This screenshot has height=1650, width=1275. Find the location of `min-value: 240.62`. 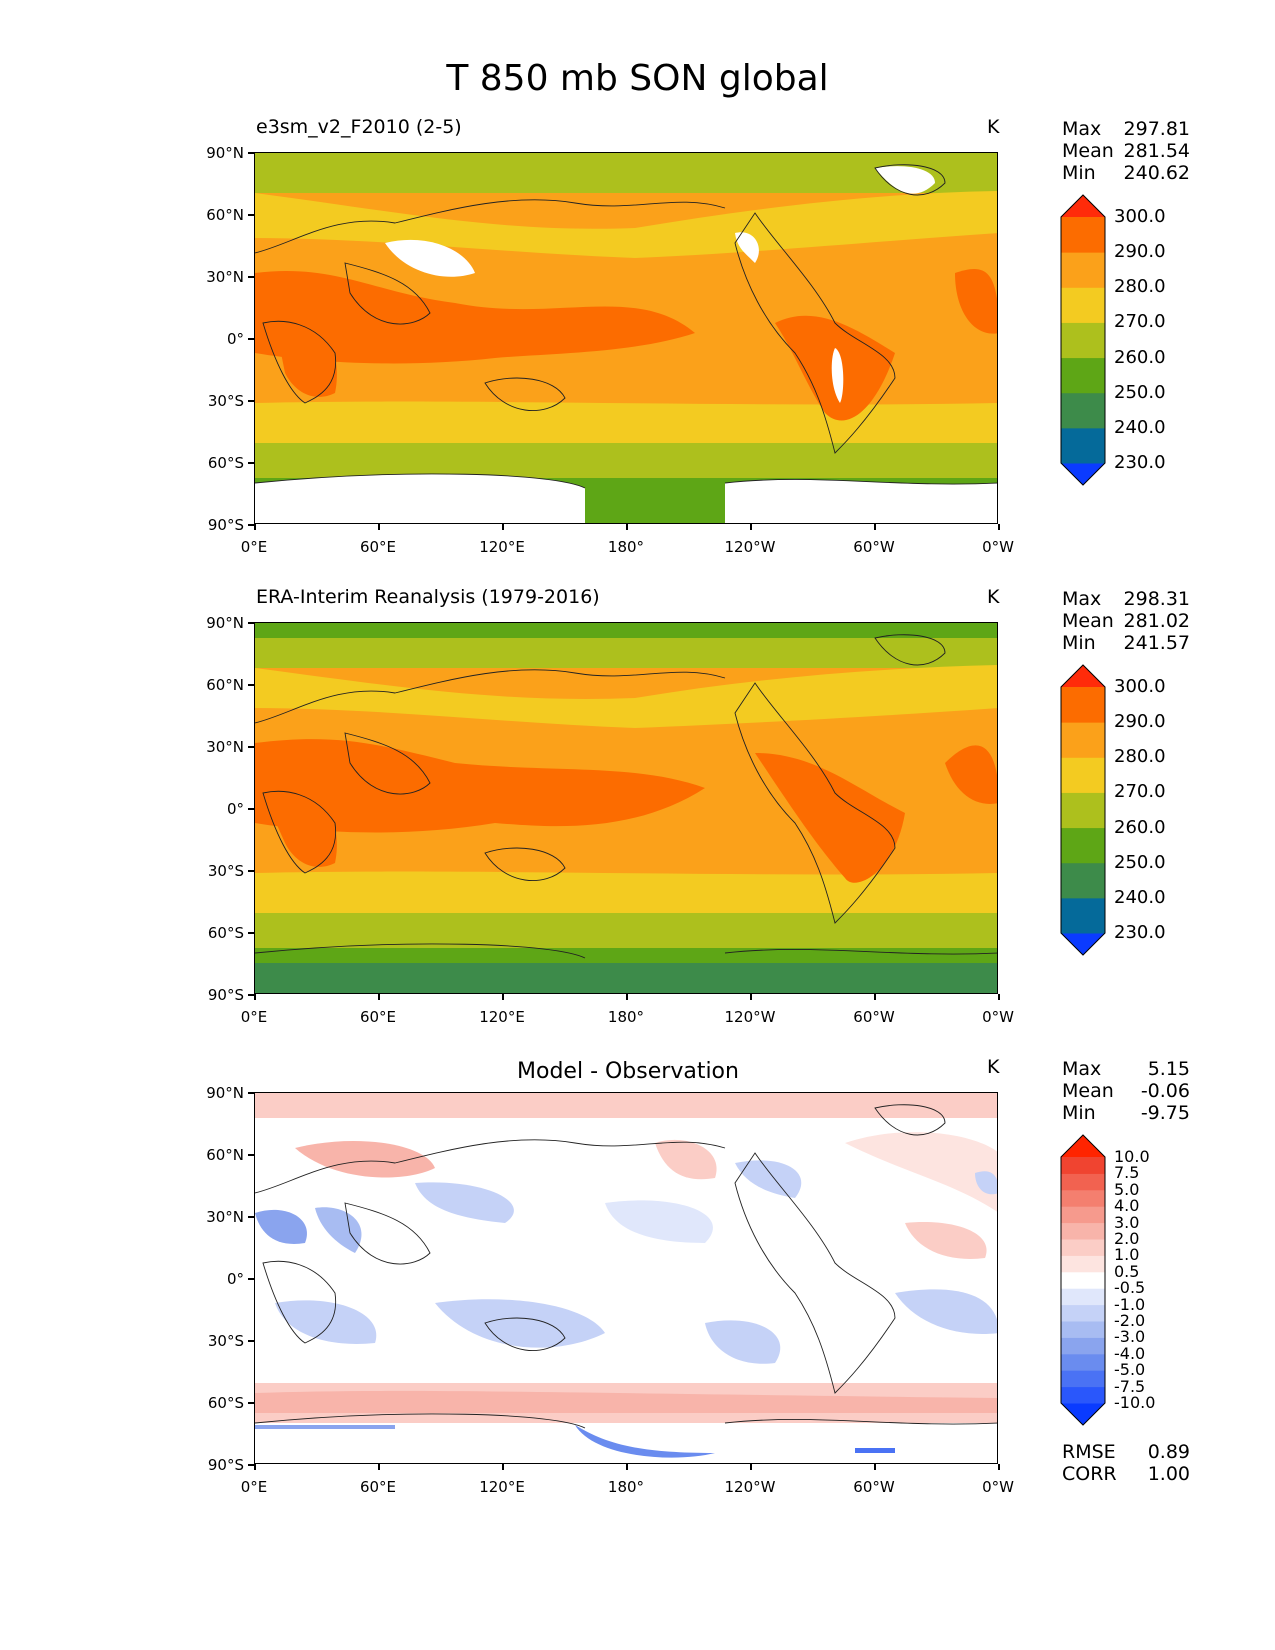

min-value: 240.62 is located at coordinates (1156, 173).